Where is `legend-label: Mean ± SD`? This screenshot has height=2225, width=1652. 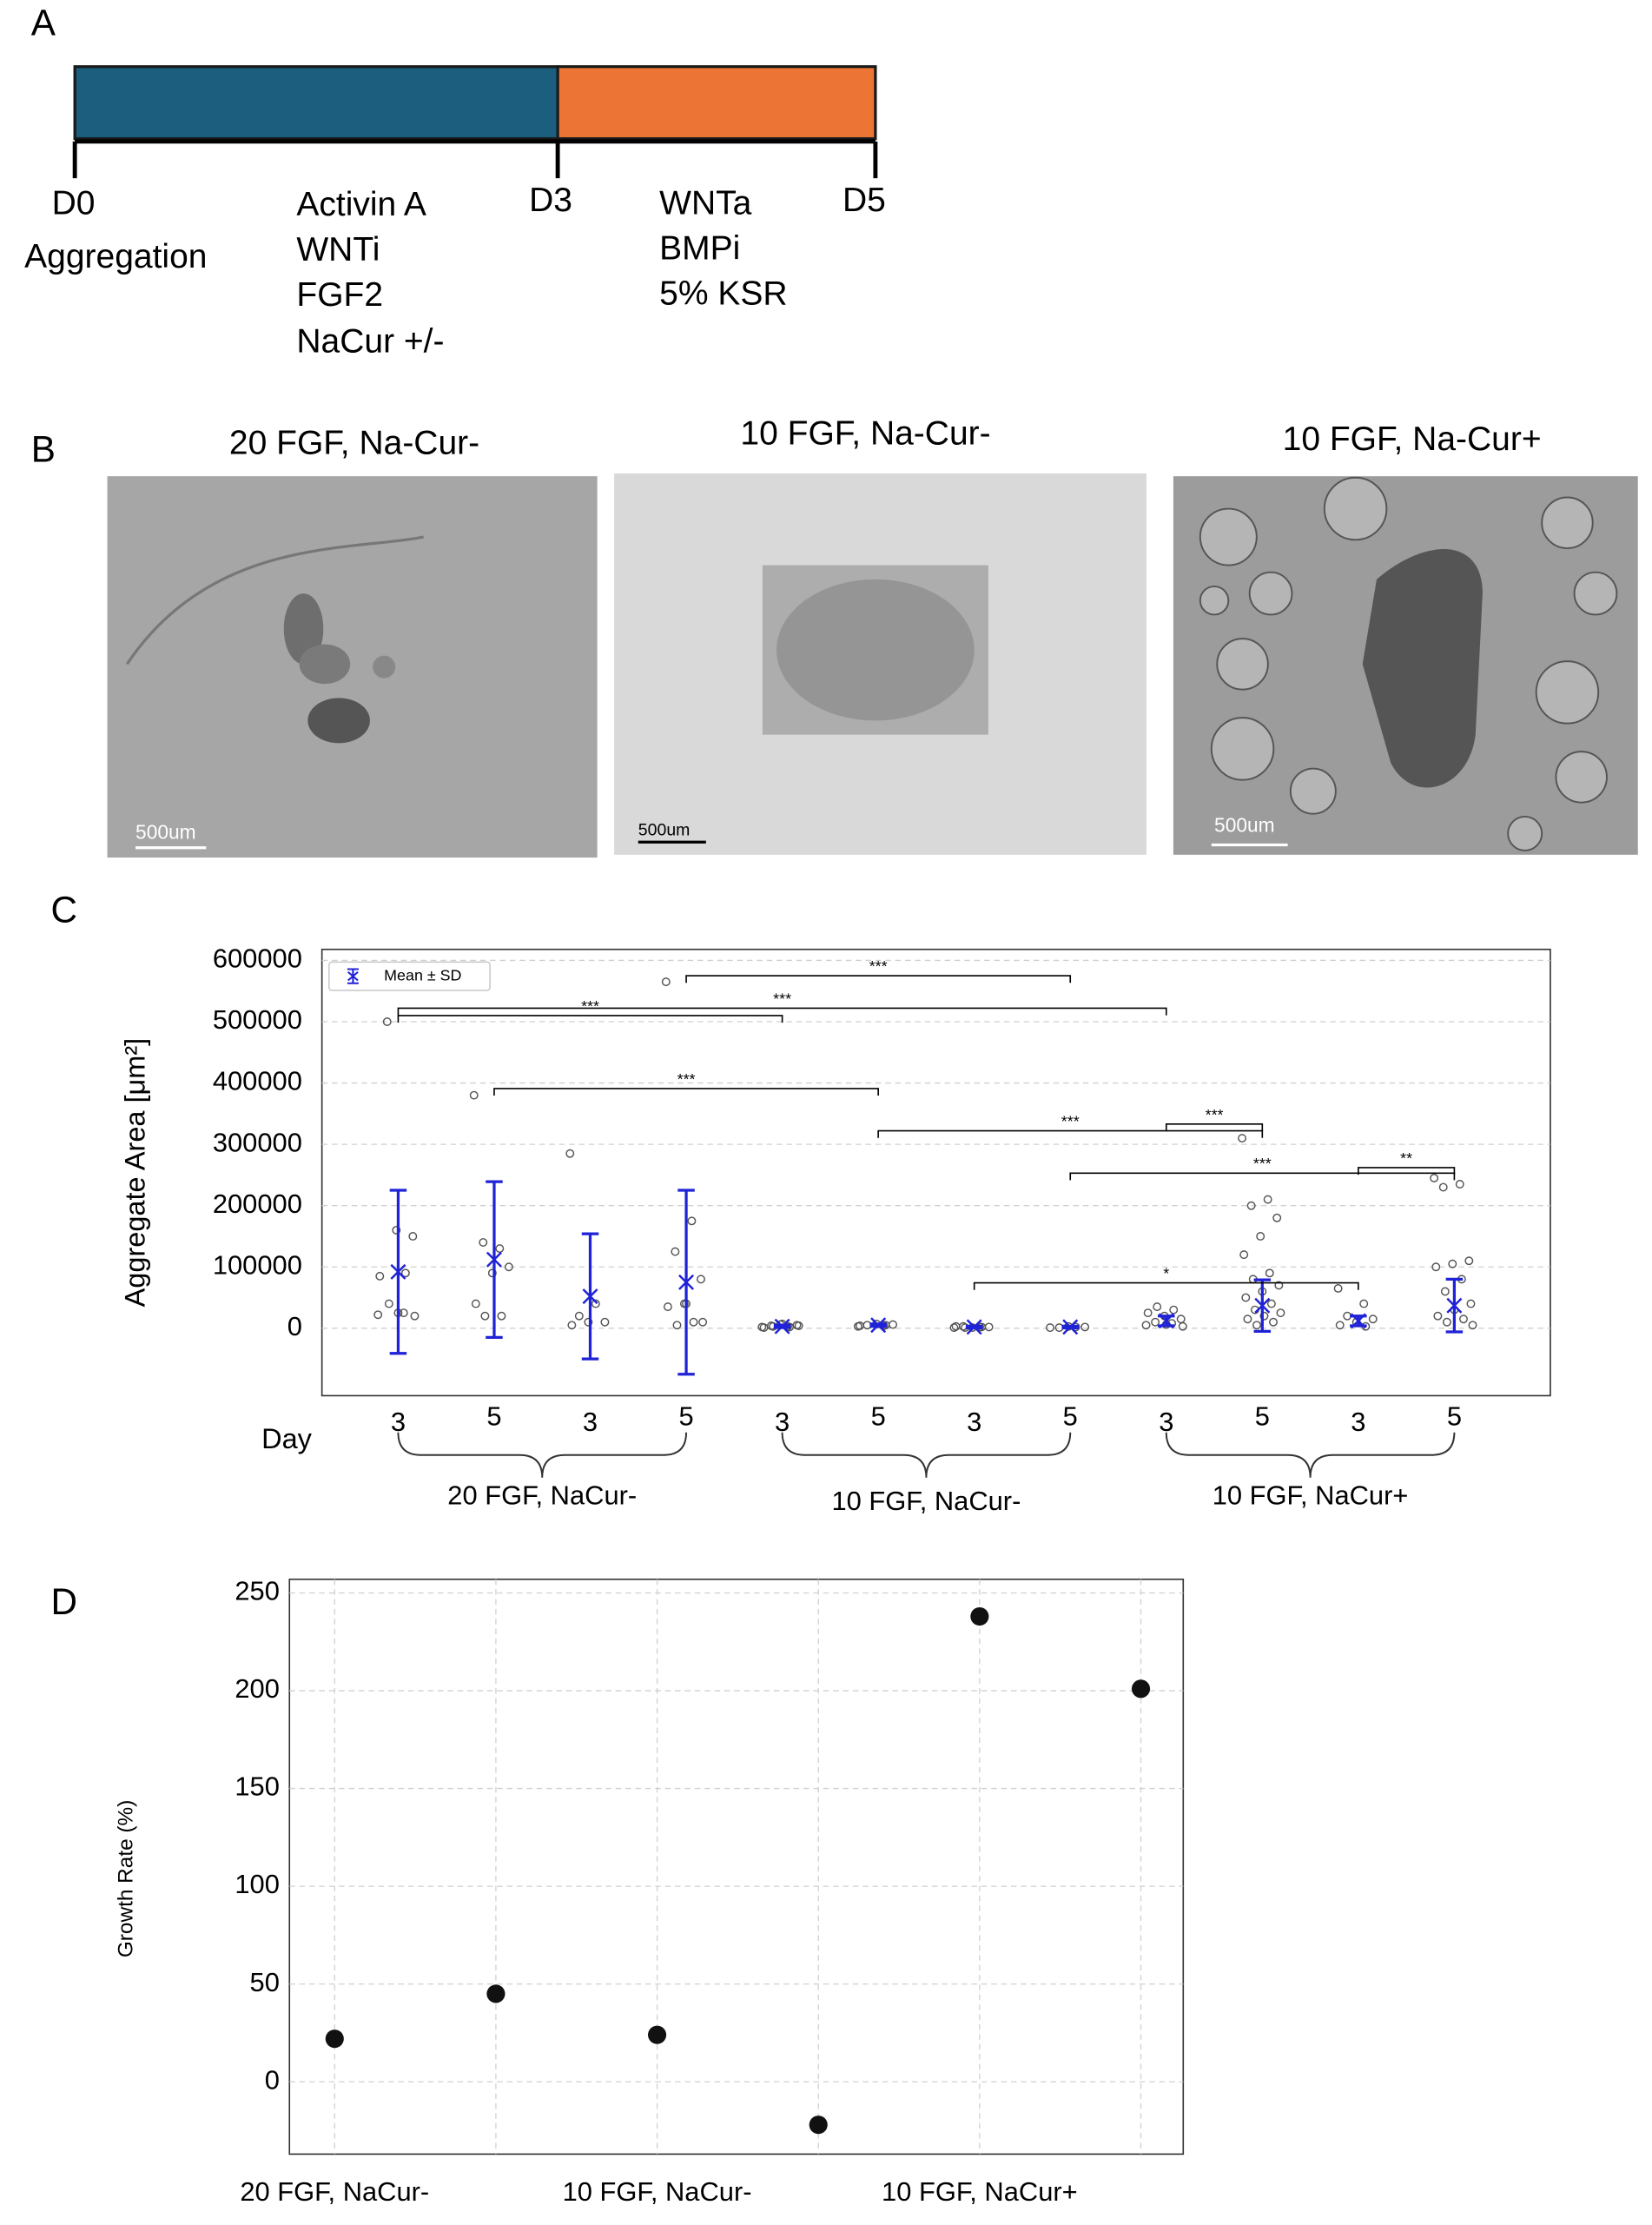 legend-label: Mean ± SD is located at coordinates (422, 974).